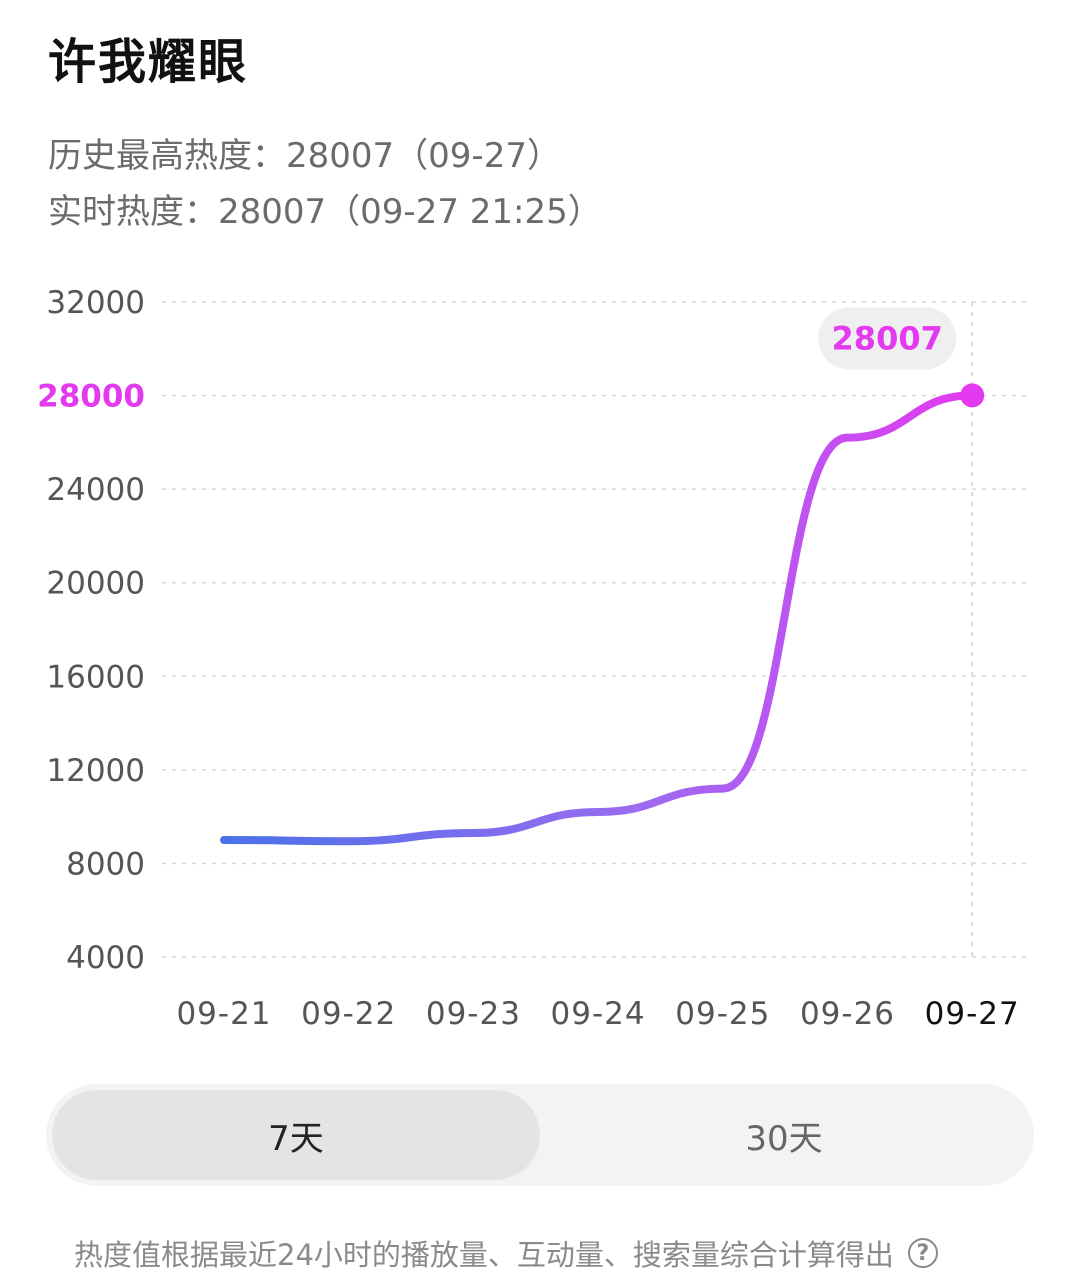  I want to click on tooltip-value: 28007, so click(887, 338).